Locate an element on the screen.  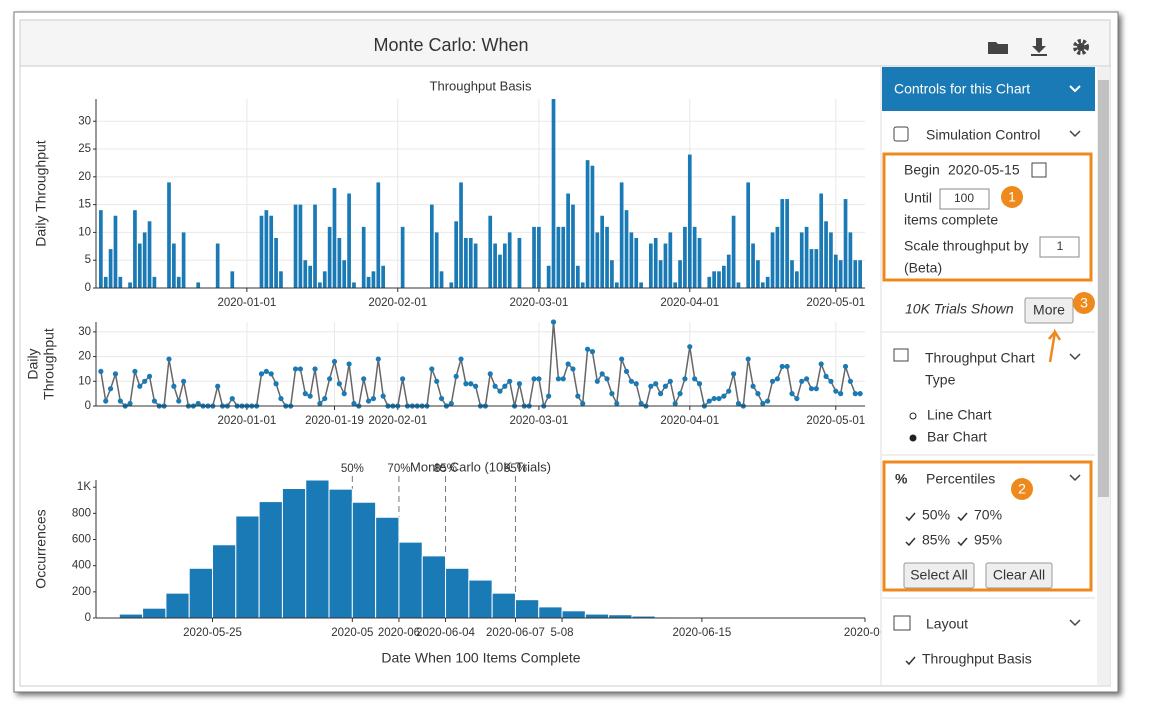
gear-icon-core is located at coordinates (1081, 47).